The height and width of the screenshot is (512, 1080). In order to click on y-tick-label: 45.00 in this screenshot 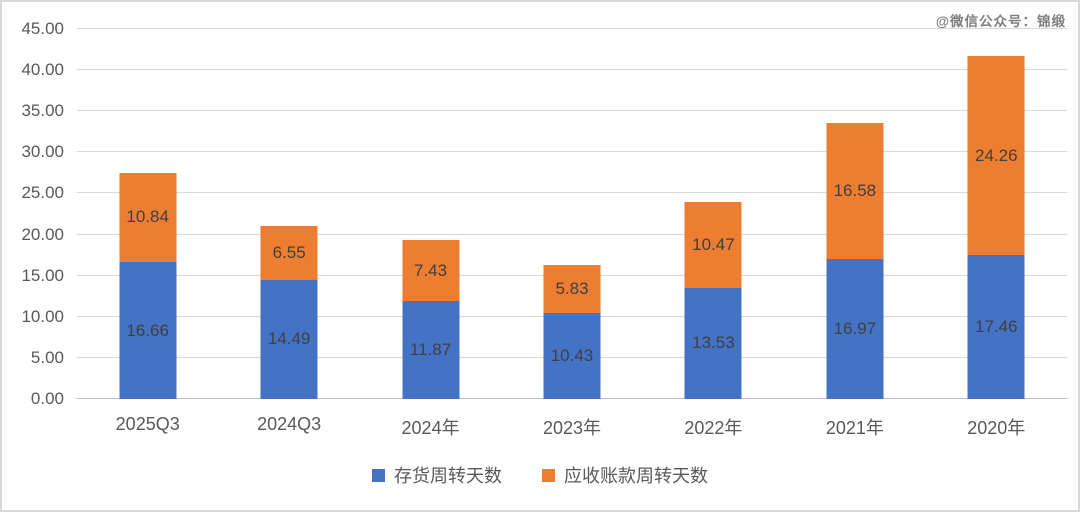, I will do `click(42, 28)`.